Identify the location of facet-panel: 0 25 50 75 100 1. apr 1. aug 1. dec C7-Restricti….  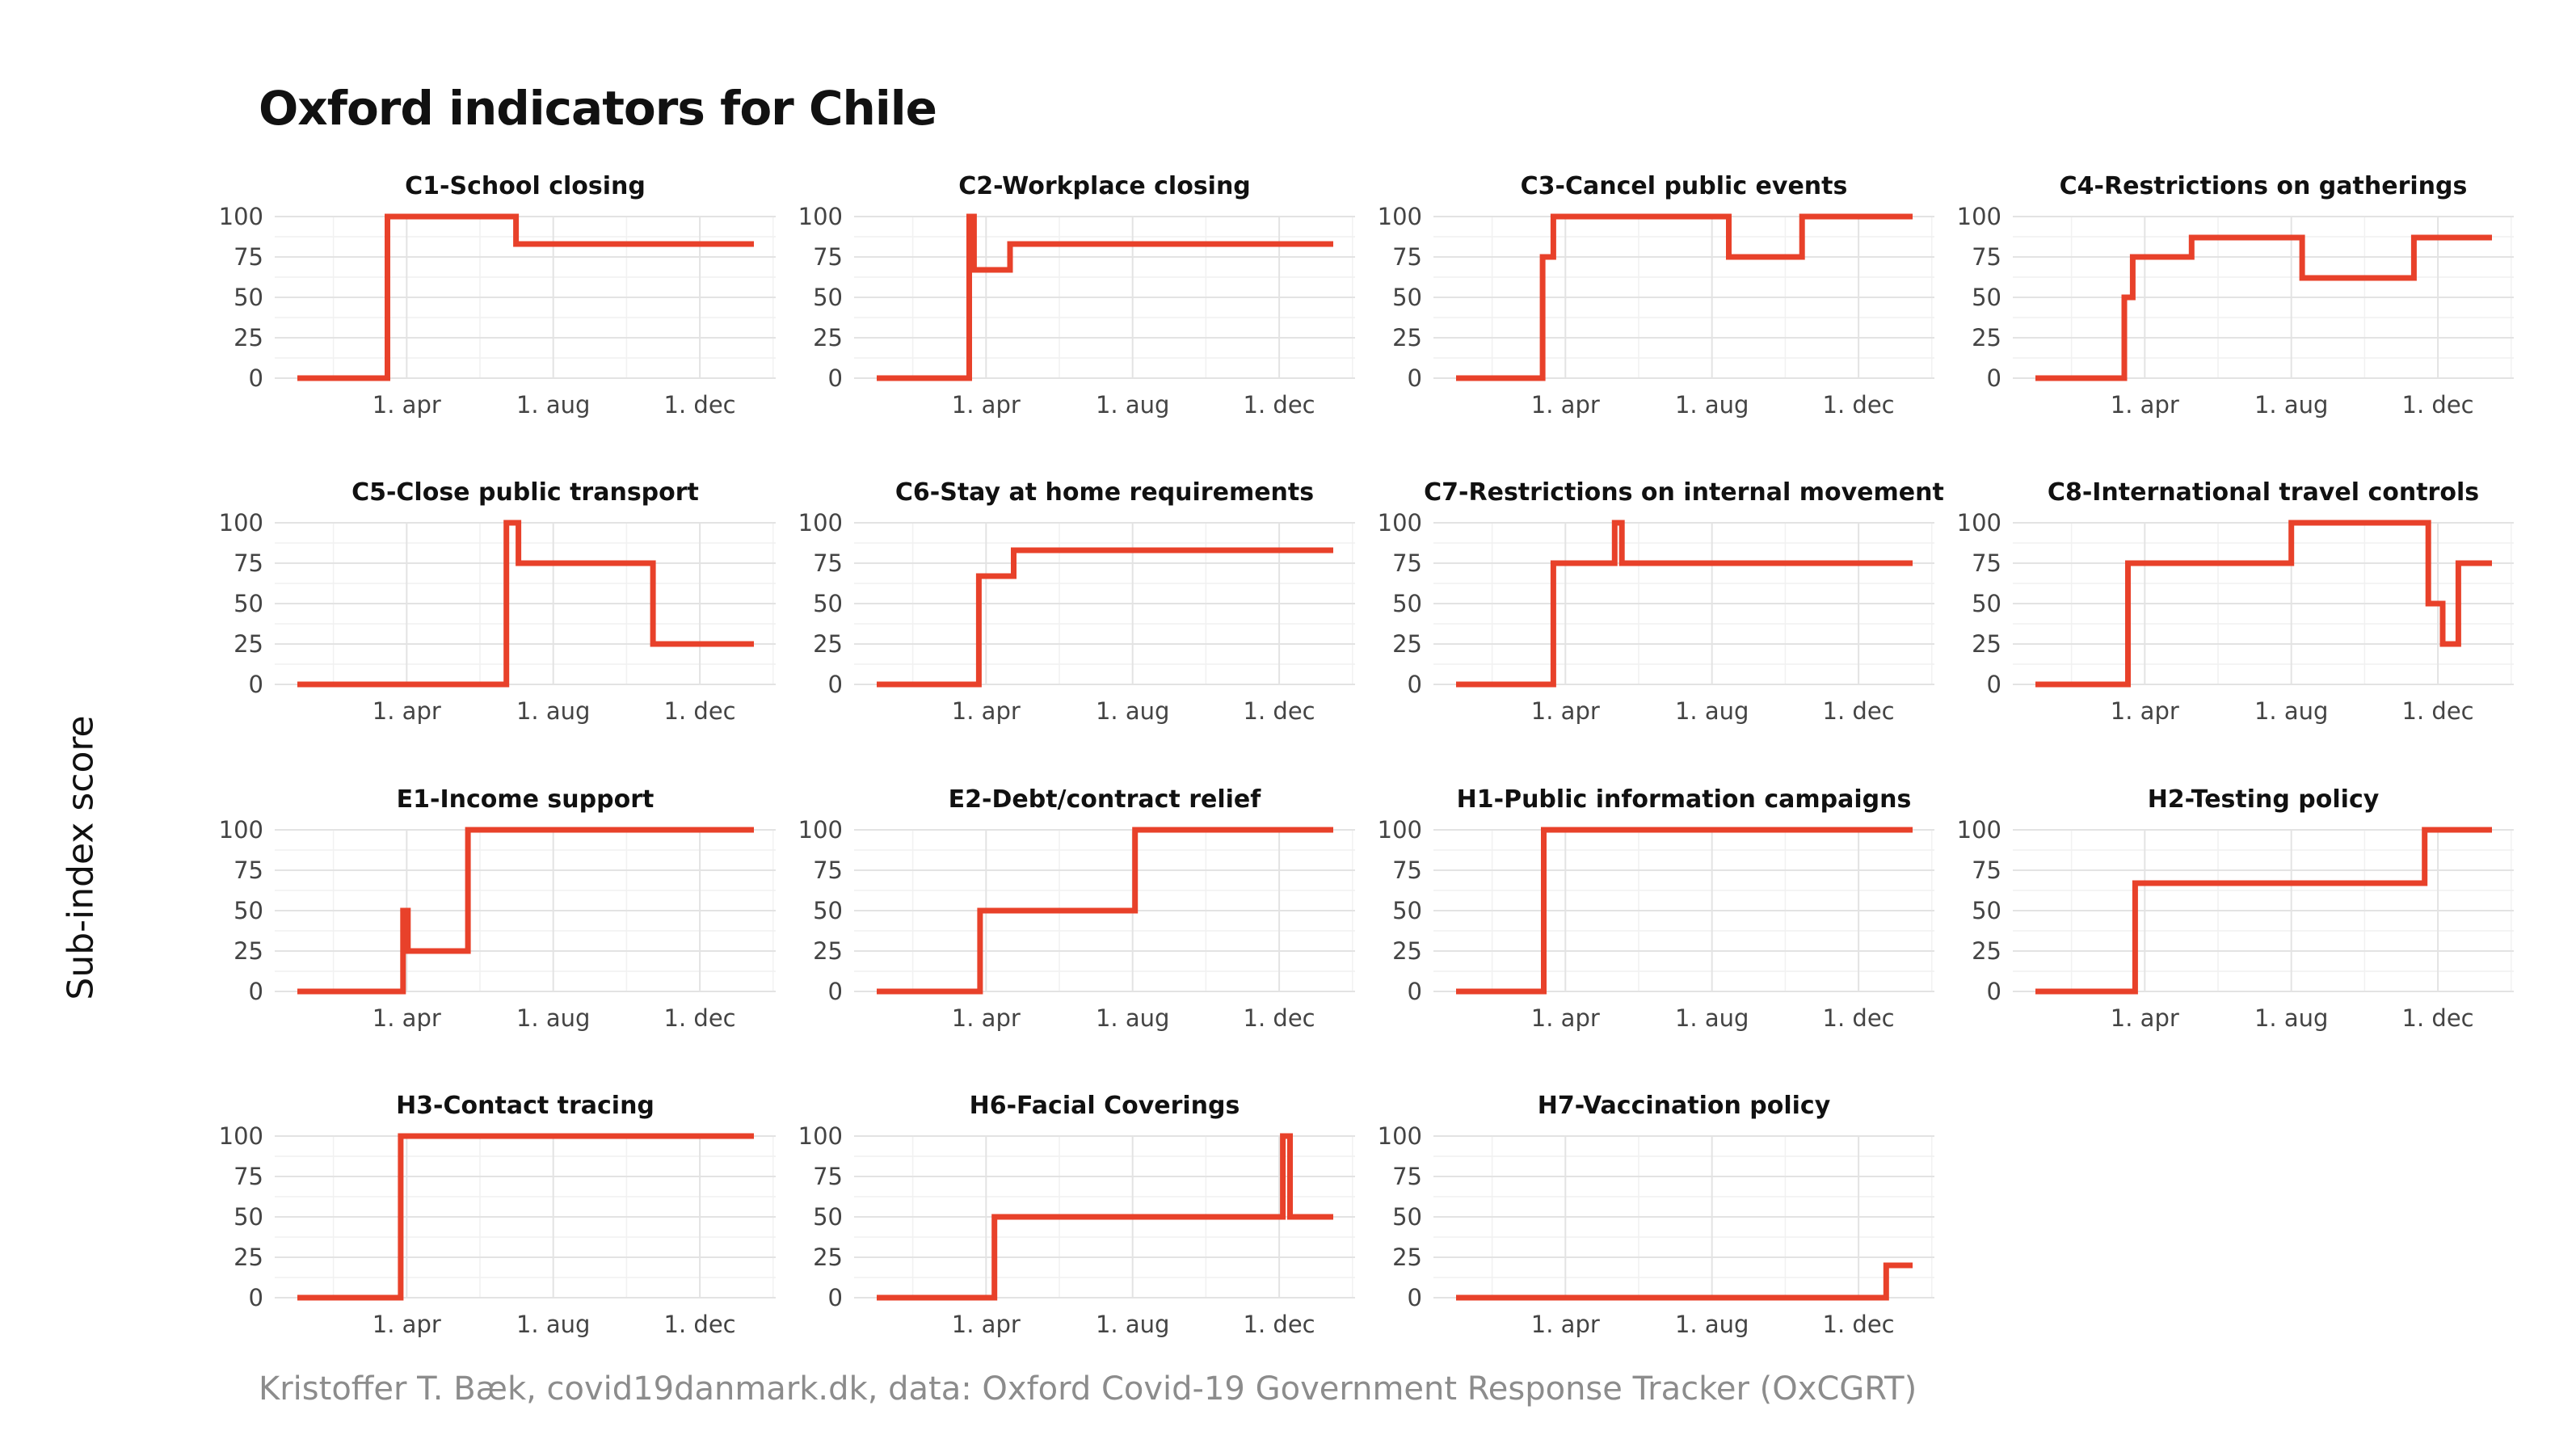
(1661, 601).